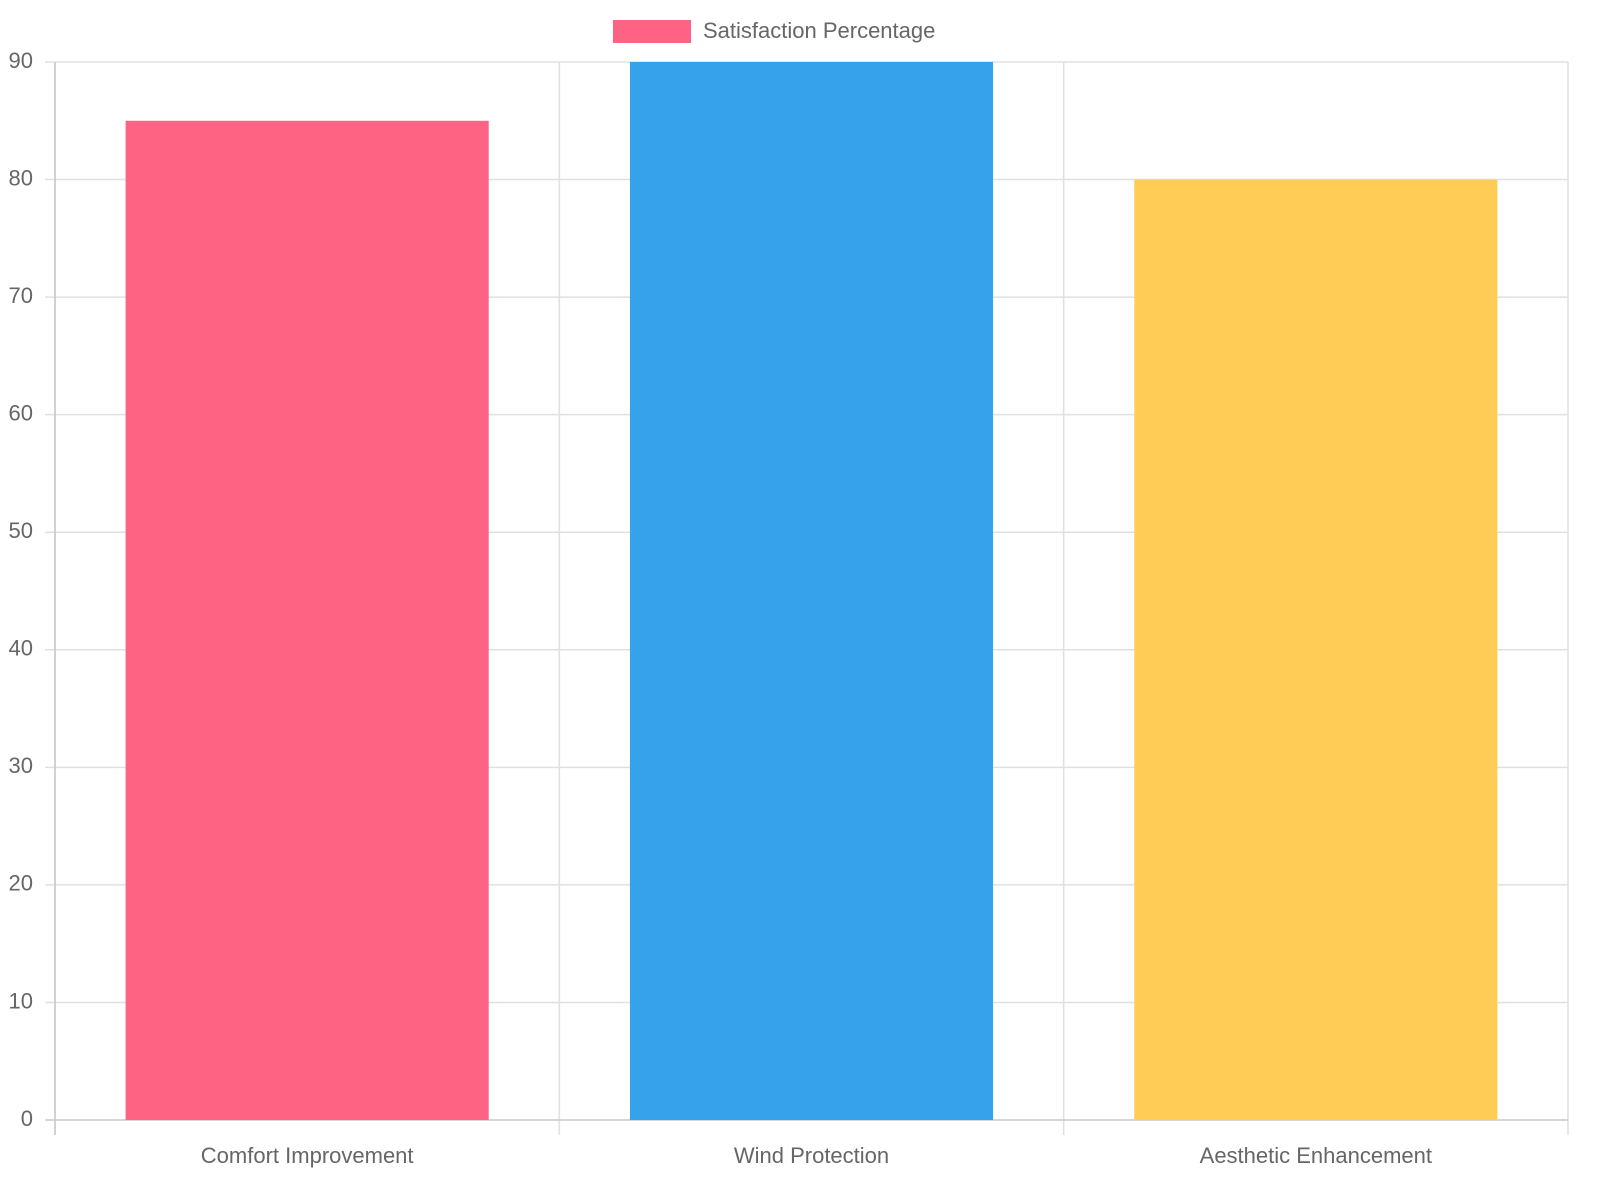 Image resolution: width=1600 pixels, height=1200 pixels. What do you see at coordinates (1316, 1155) in the screenshot?
I see `x-tick-label: Aesthetic Enhancement` at bounding box center [1316, 1155].